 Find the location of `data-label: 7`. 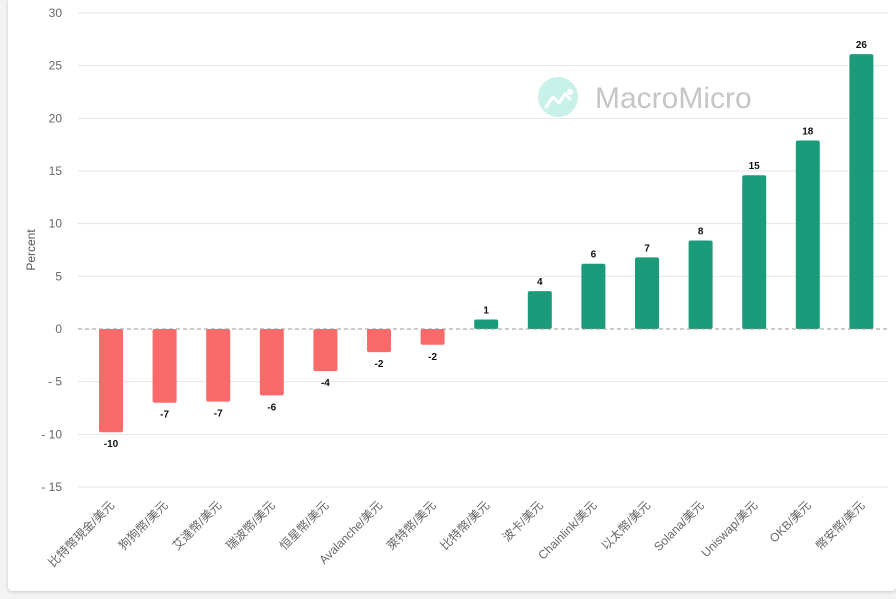

data-label: 7 is located at coordinates (647, 248).